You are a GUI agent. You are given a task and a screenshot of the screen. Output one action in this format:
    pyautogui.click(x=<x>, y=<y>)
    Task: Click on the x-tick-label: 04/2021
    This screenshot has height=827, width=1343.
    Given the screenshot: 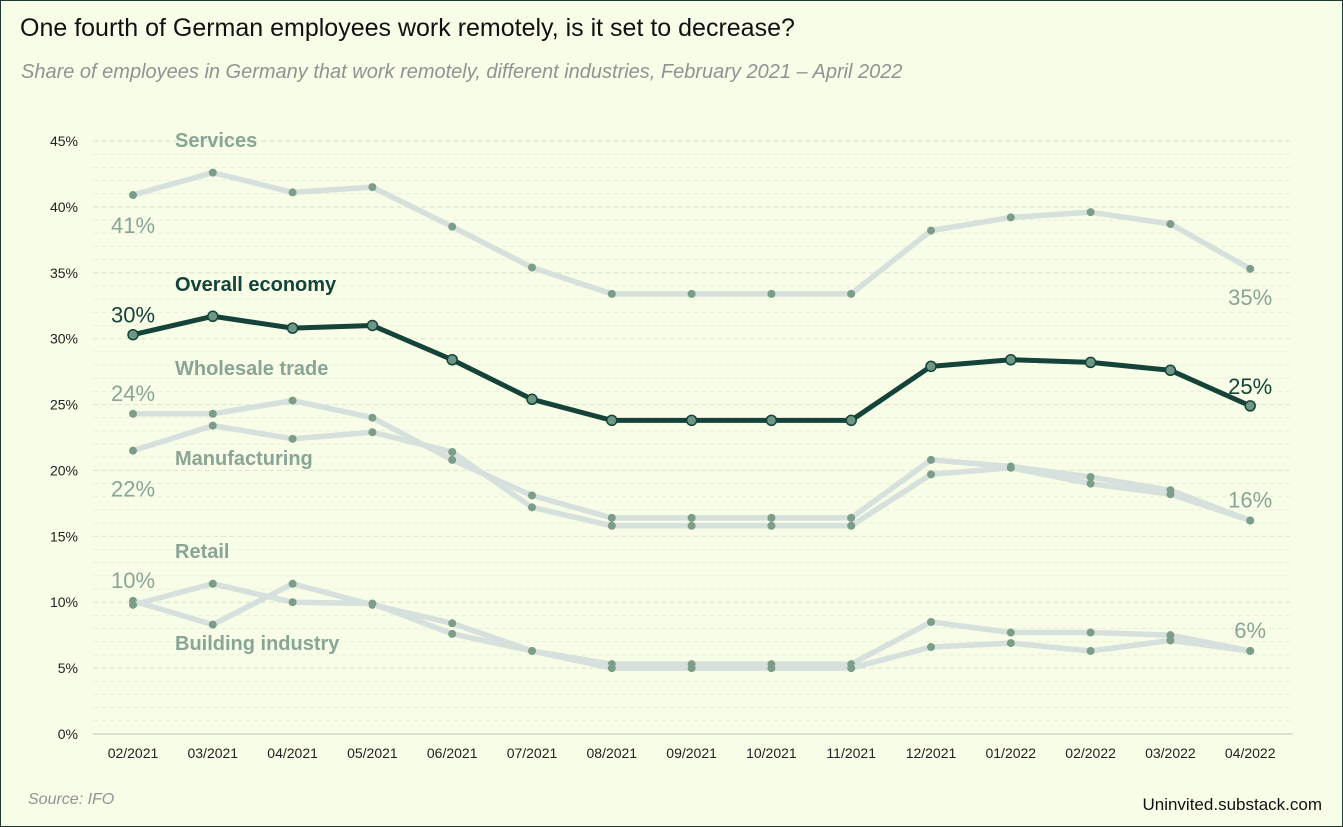 What is the action you would take?
    pyautogui.click(x=292, y=753)
    